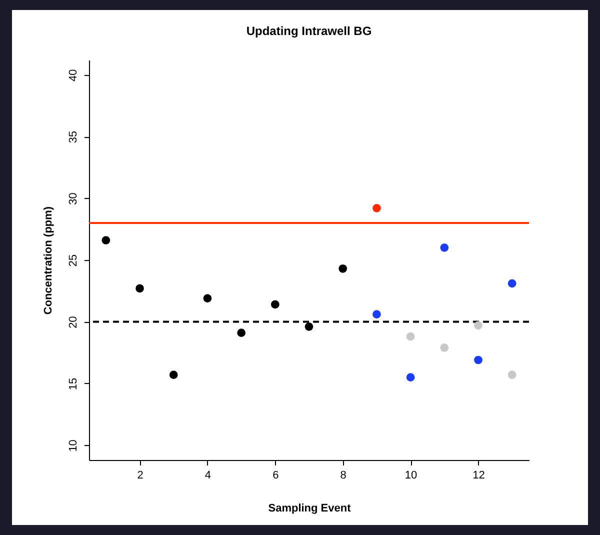  Describe the element at coordinates (275, 476) in the screenshot. I see `x-tick-label: 6` at that location.